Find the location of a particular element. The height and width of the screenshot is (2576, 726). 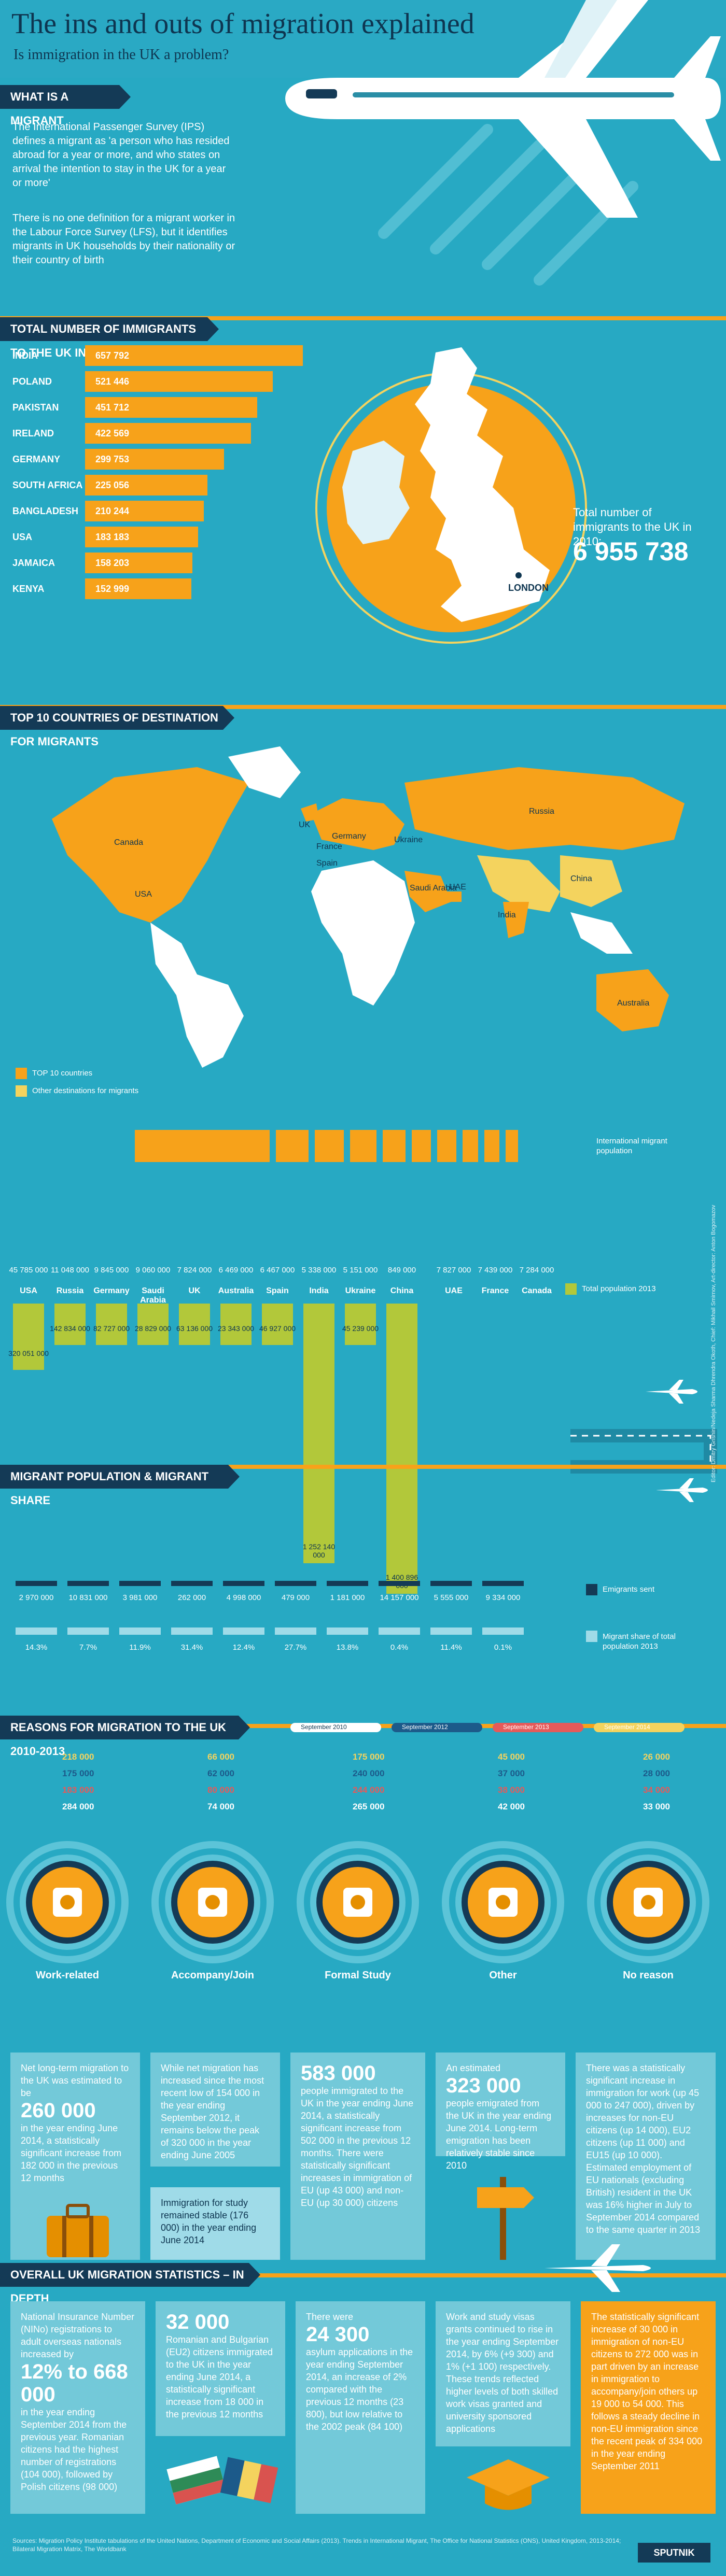

stat-net-migration: 260 000 is located at coordinates (58, 2110).